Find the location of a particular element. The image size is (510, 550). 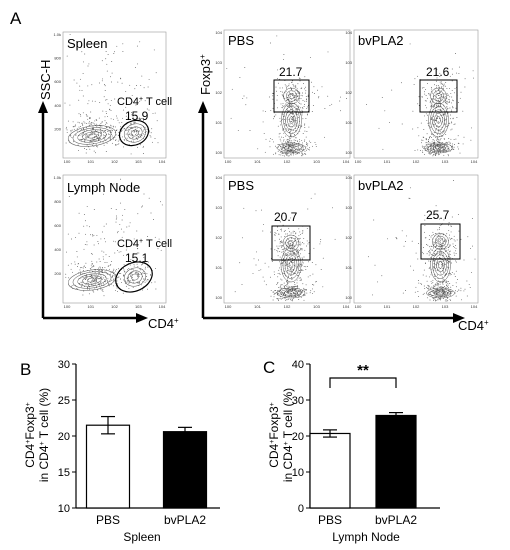

y-tick-label: 15 is located at coordinates (64, 473).